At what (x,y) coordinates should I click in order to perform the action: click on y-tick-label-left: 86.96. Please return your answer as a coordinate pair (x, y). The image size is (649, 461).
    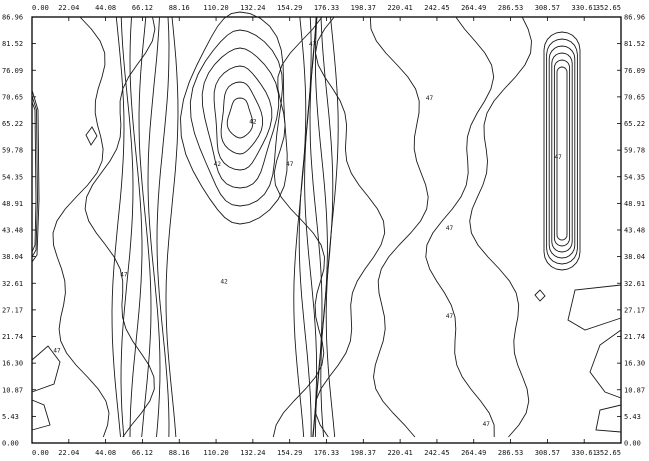
    Looking at the image, I should click on (12, 18).